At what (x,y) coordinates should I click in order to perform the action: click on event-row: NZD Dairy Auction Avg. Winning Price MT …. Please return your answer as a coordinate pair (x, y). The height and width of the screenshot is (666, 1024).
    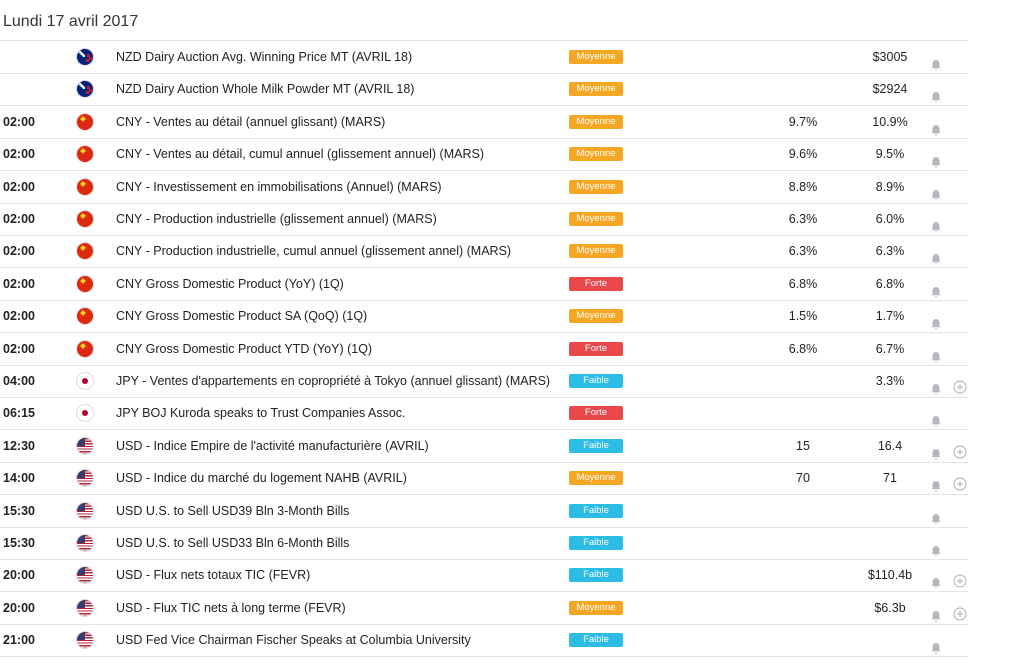
    Looking at the image, I should click on (484, 57).